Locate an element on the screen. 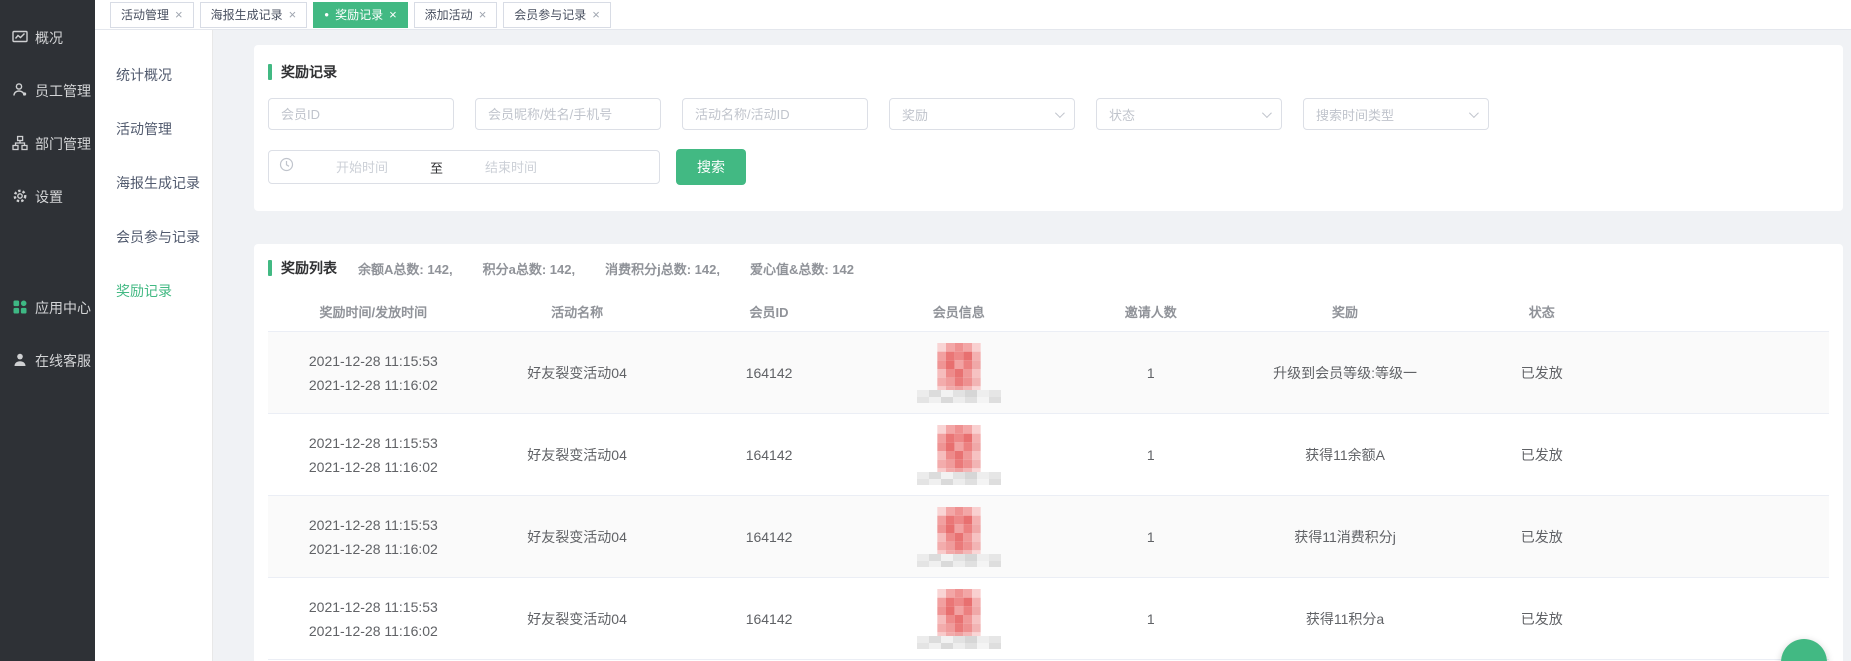 This screenshot has height=661, width=1851. filter-row: 奖励 状态 搜索时间类型 is located at coordinates (1048, 114).